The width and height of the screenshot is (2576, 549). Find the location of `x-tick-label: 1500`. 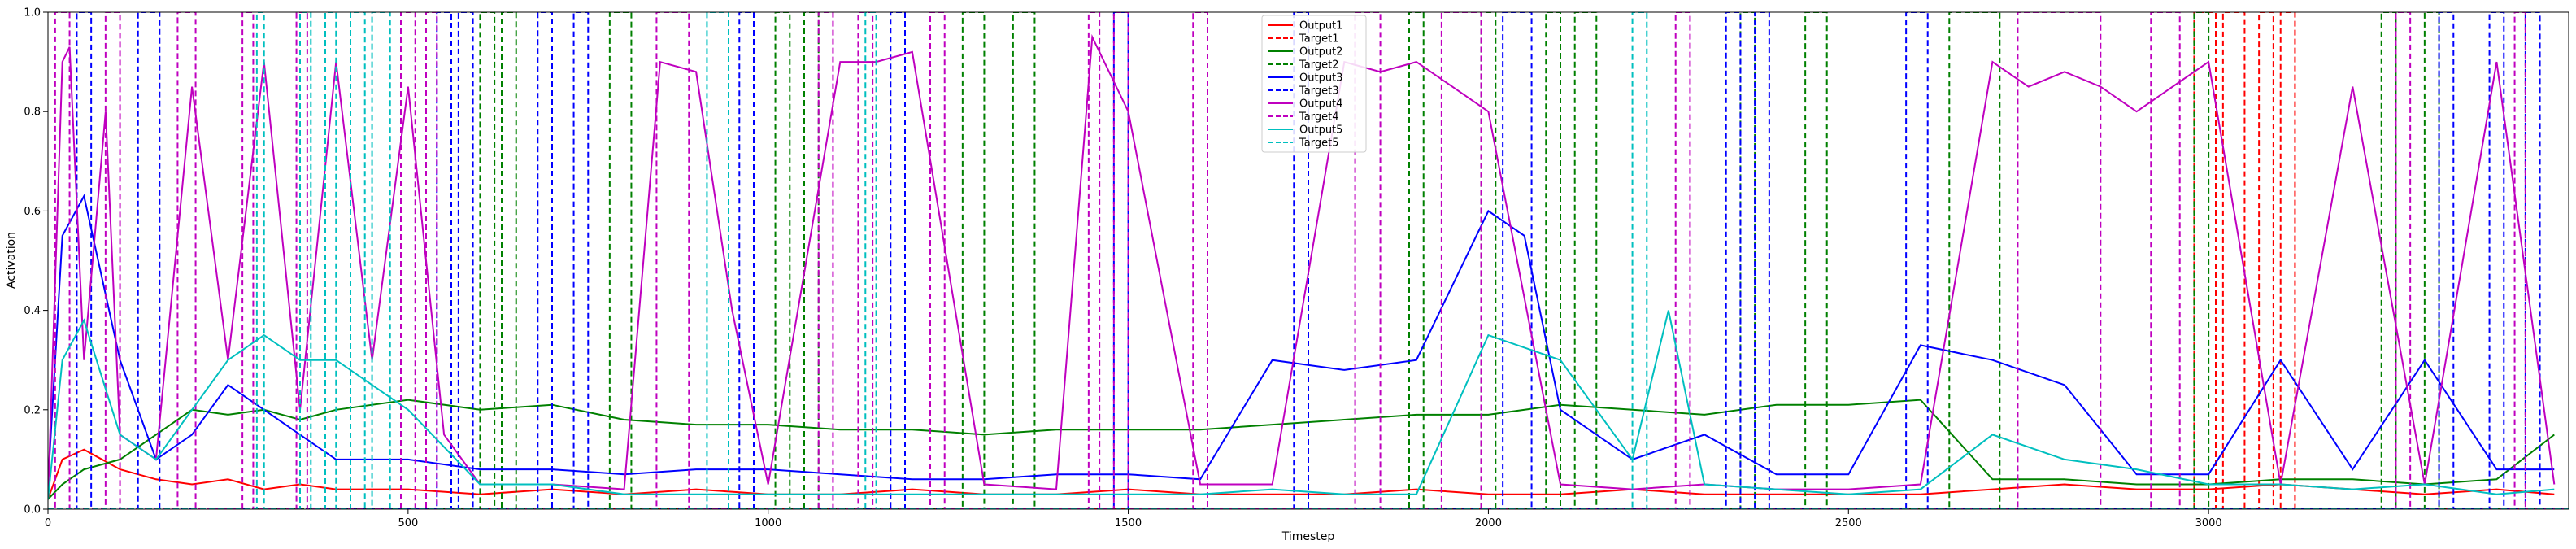

x-tick-label: 1500 is located at coordinates (1129, 523).